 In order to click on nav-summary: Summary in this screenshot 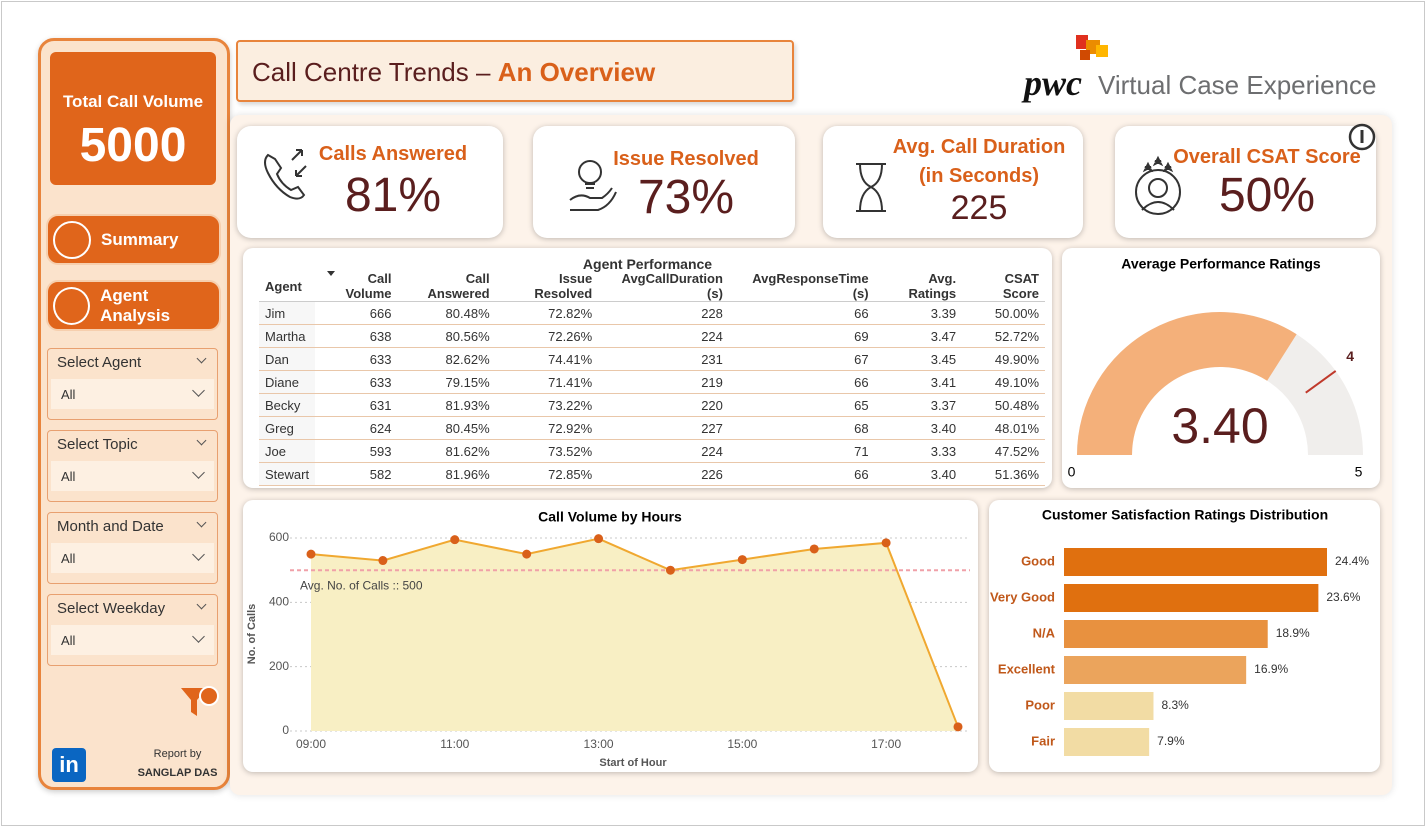, I will do `click(133, 239)`.